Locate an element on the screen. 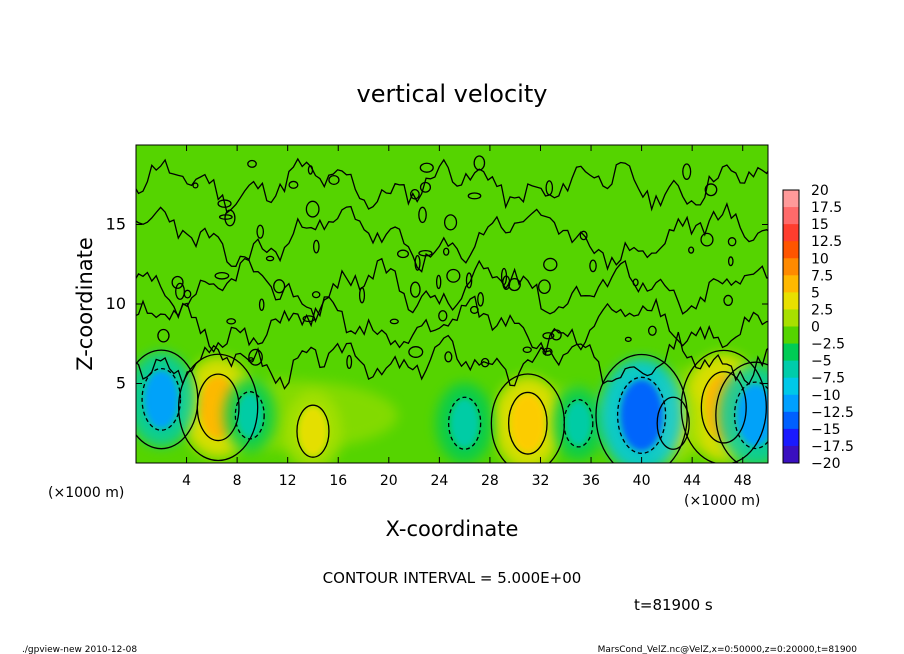 Image resolution: width=904 pixels, height=654 pixels. x-axis-label: X-coordinate is located at coordinates (452, 529).